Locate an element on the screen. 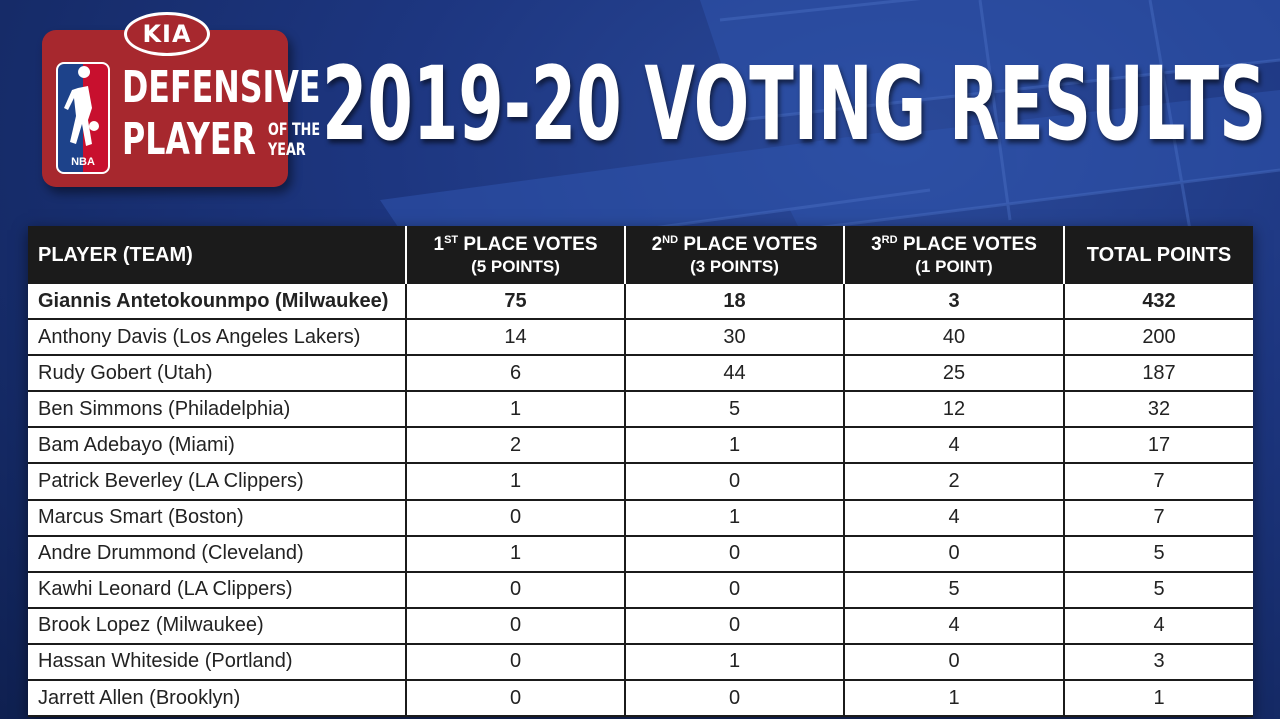 The height and width of the screenshot is (719, 1280). cell-player: Hassan Whiteside (Portland) is located at coordinates (217, 662).